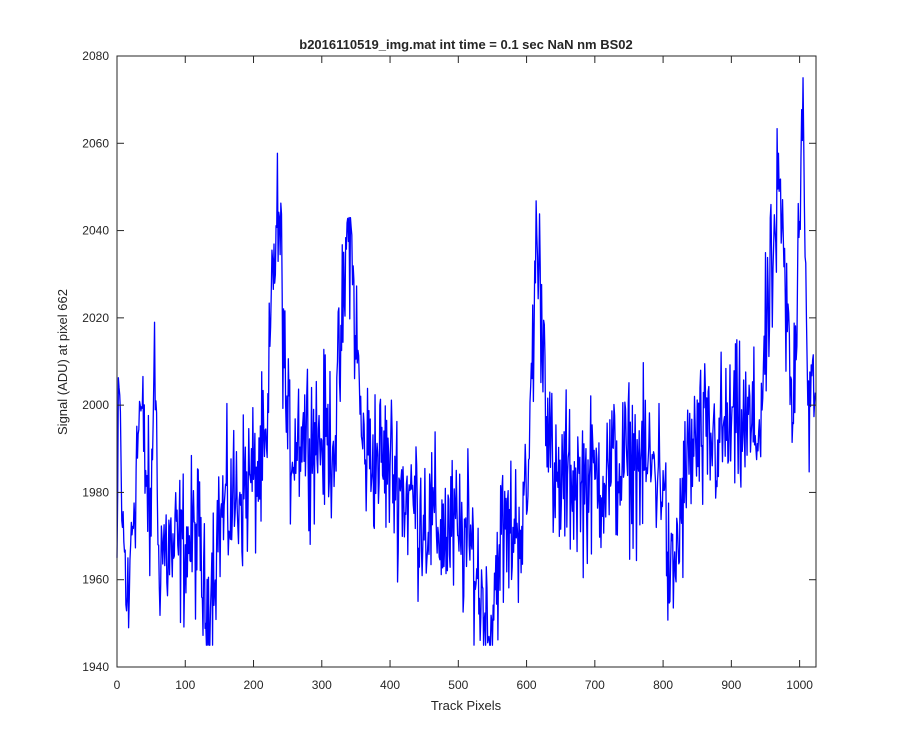  What do you see at coordinates (390, 685) in the screenshot?
I see `x-tick-label: 400` at bounding box center [390, 685].